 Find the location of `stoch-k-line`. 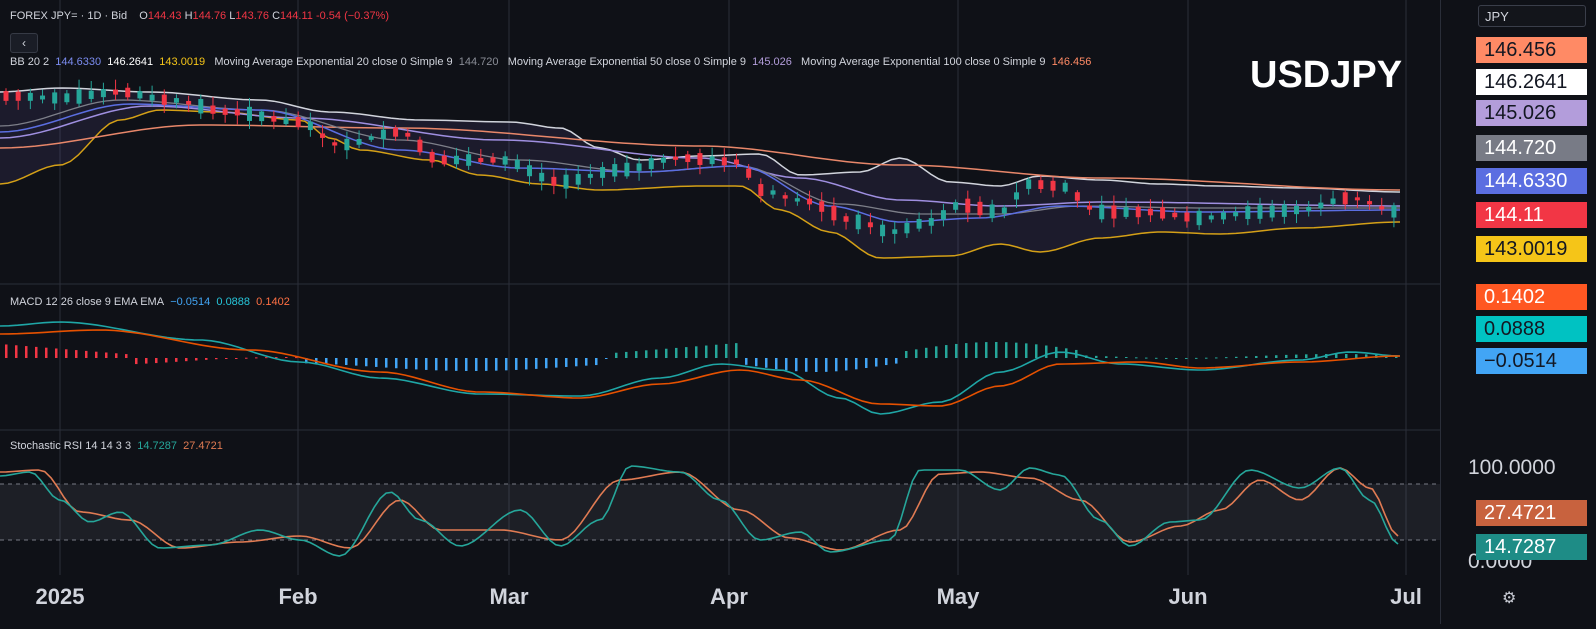

stoch-k-line is located at coordinates (699, 511).